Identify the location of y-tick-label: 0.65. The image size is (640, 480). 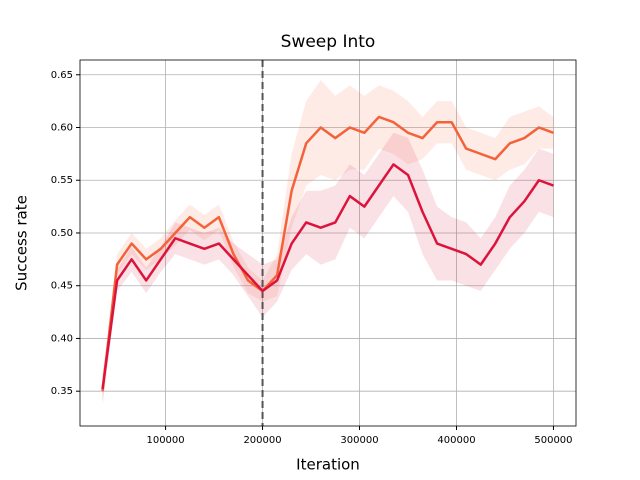
(62, 75).